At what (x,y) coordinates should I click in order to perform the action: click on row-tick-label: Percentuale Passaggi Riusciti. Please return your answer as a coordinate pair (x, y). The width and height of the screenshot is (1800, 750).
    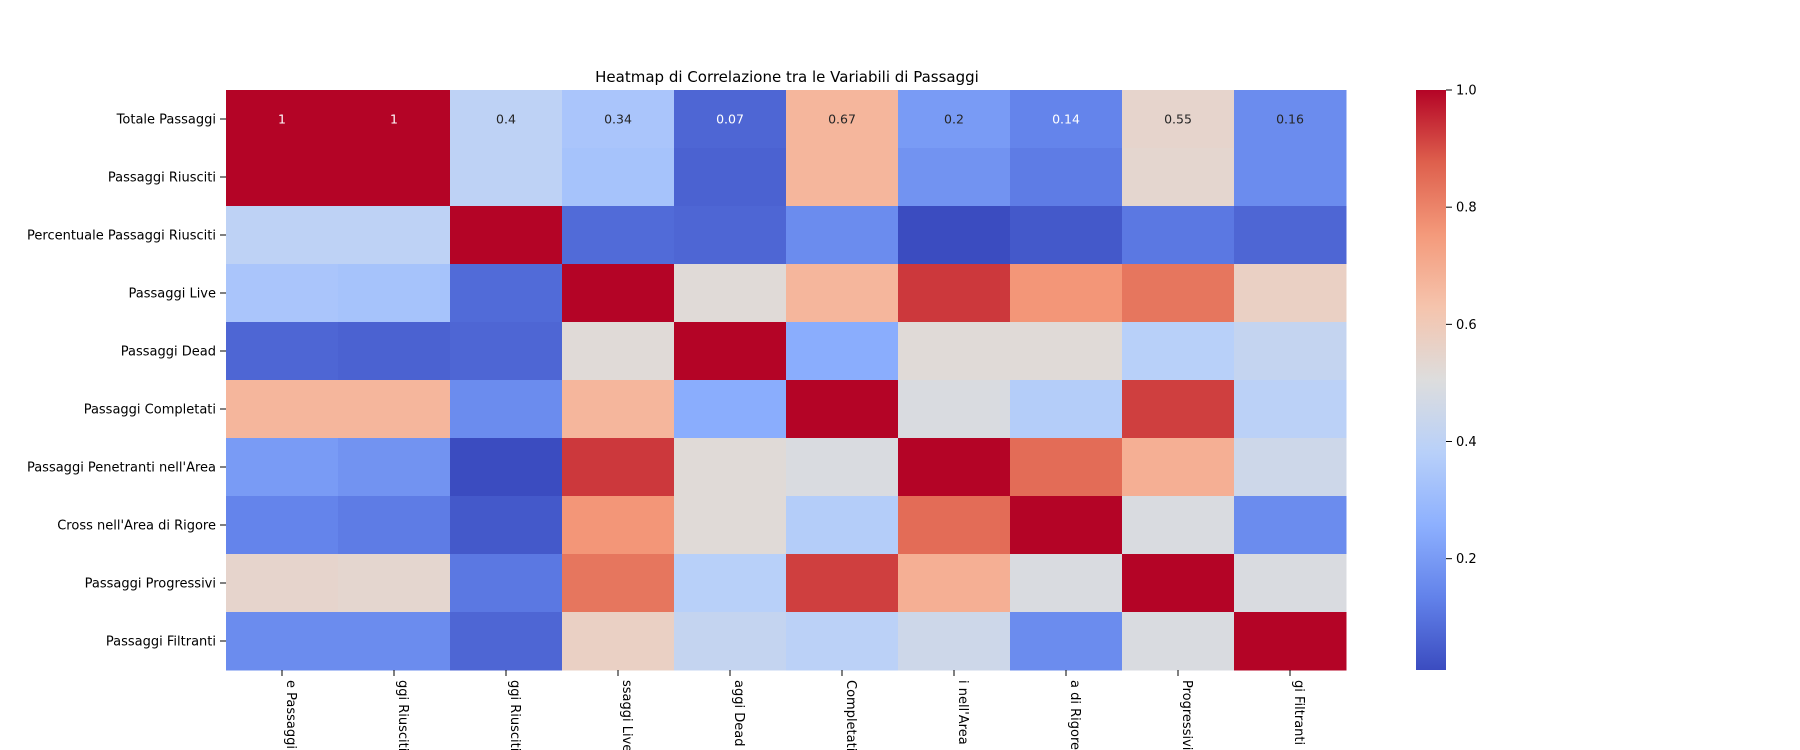
    Looking at the image, I should click on (121, 236).